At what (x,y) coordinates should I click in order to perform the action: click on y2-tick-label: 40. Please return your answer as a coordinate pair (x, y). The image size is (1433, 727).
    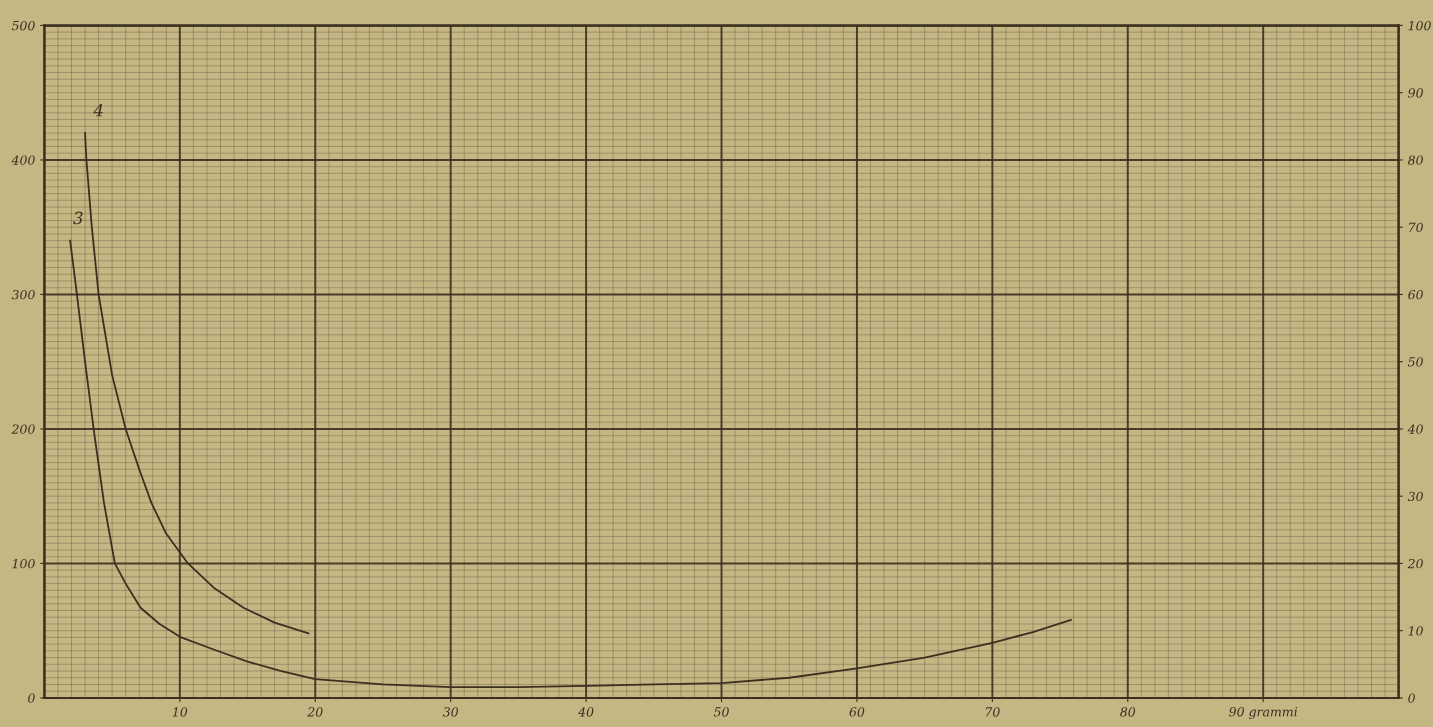
    Looking at the image, I should click on (1415, 429).